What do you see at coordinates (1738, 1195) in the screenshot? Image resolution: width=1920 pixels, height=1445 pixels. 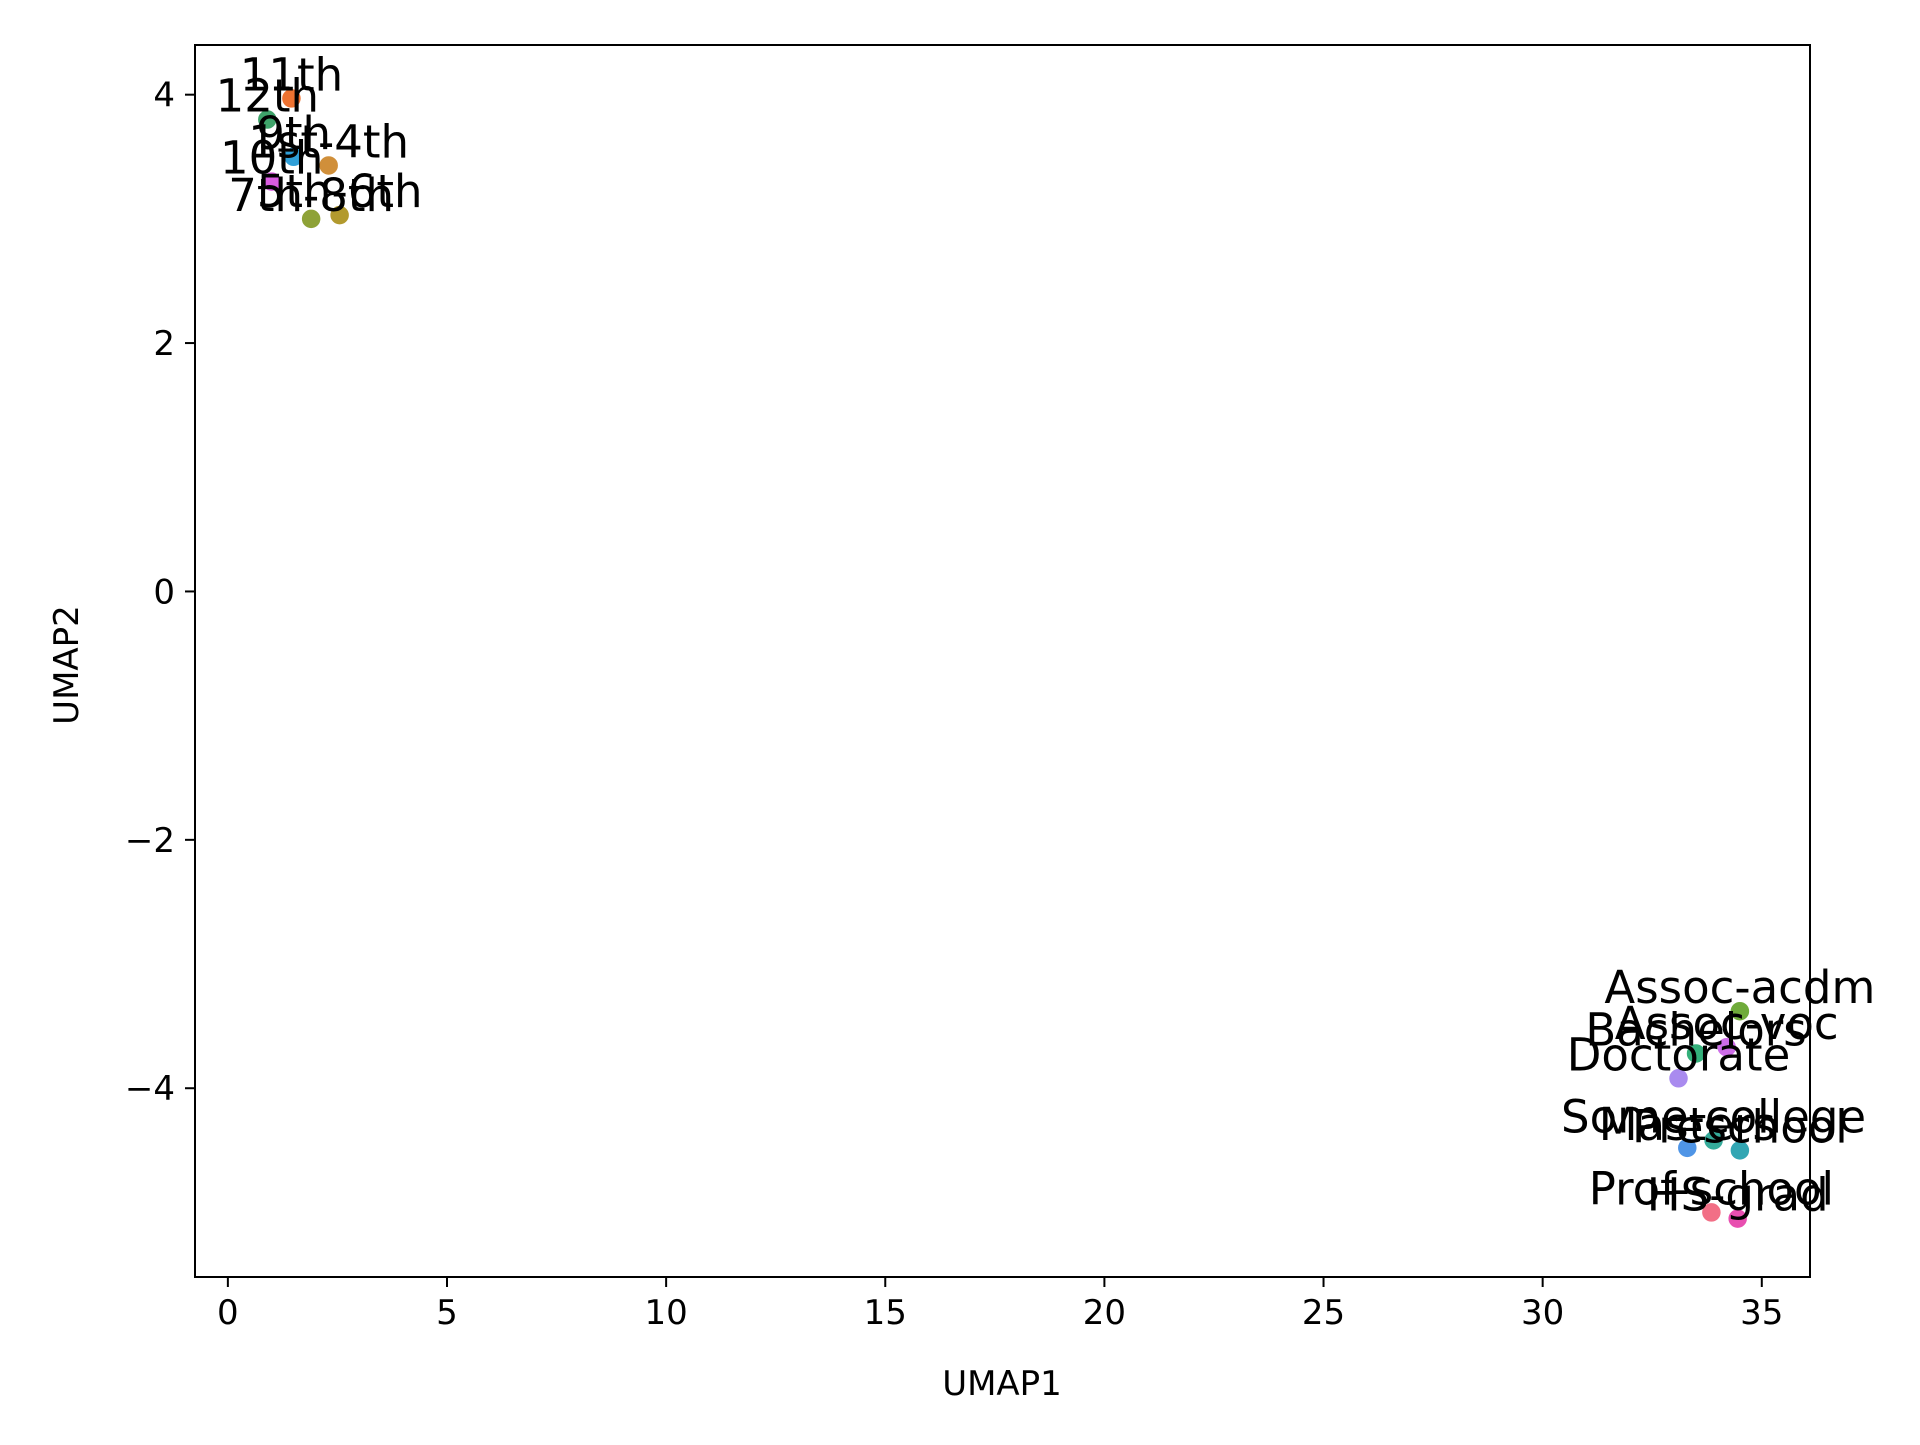 I see `point-label: HS-grad` at bounding box center [1738, 1195].